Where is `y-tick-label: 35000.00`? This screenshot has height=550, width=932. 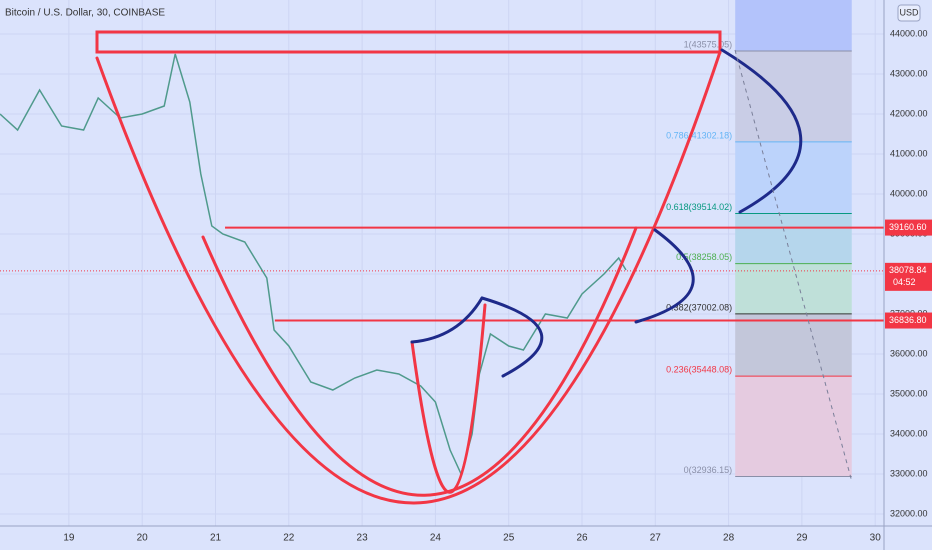 y-tick-label: 35000.00 is located at coordinates (909, 393).